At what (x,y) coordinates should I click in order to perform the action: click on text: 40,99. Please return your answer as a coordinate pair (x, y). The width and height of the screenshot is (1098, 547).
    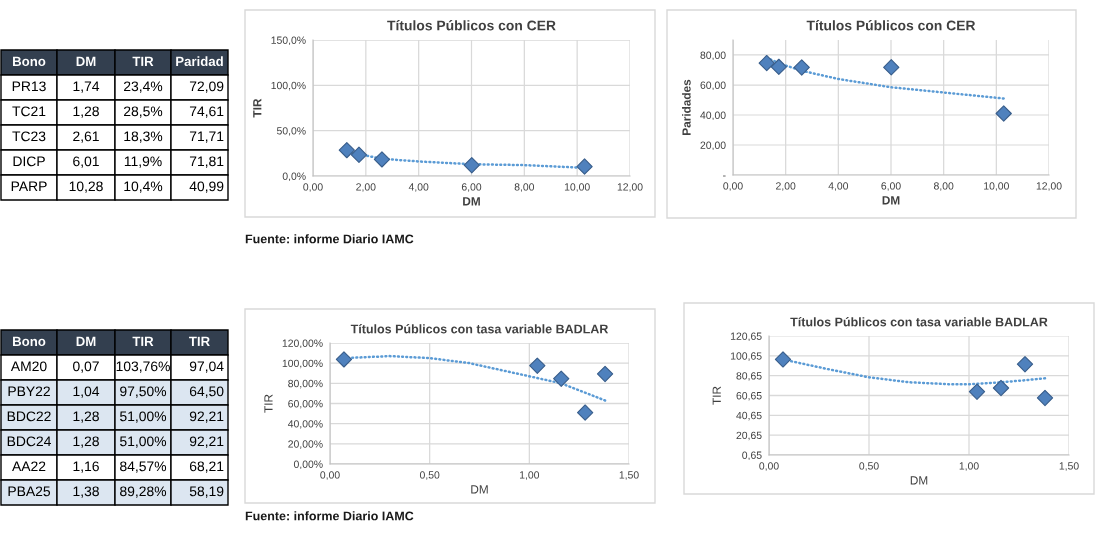
    Looking at the image, I should click on (206, 187).